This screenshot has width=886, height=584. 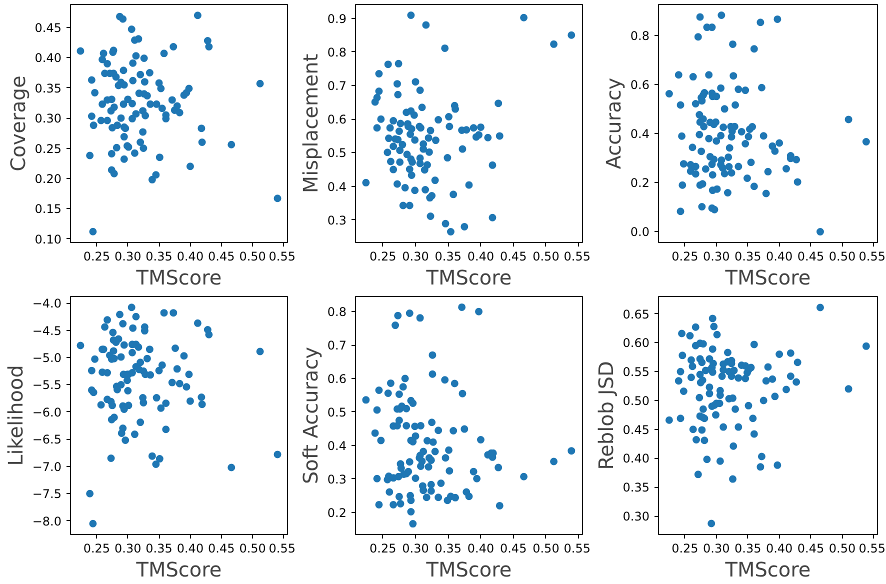 What do you see at coordinates (48, 209) in the screenshot?
I see `y-tick-label: 0.15` at bounding box center [48, 209].